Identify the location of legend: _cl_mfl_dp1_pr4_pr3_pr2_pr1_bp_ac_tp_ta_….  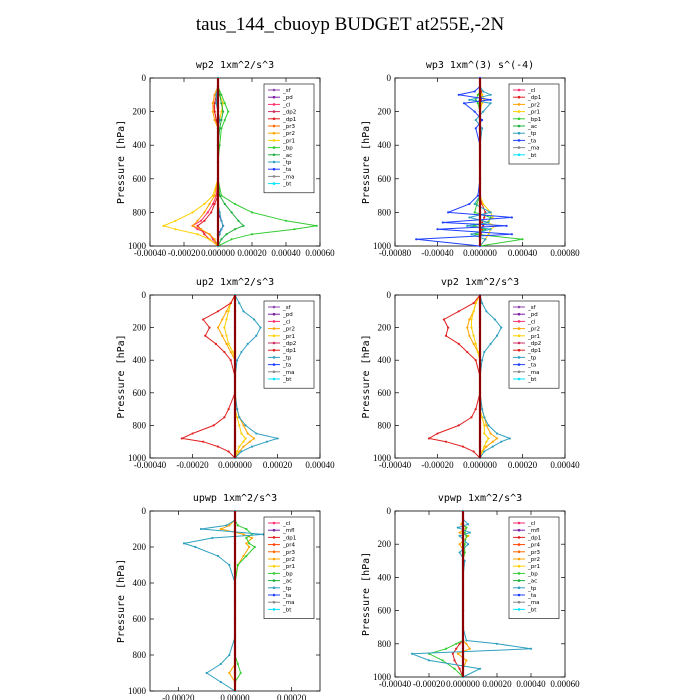
(534, 567).